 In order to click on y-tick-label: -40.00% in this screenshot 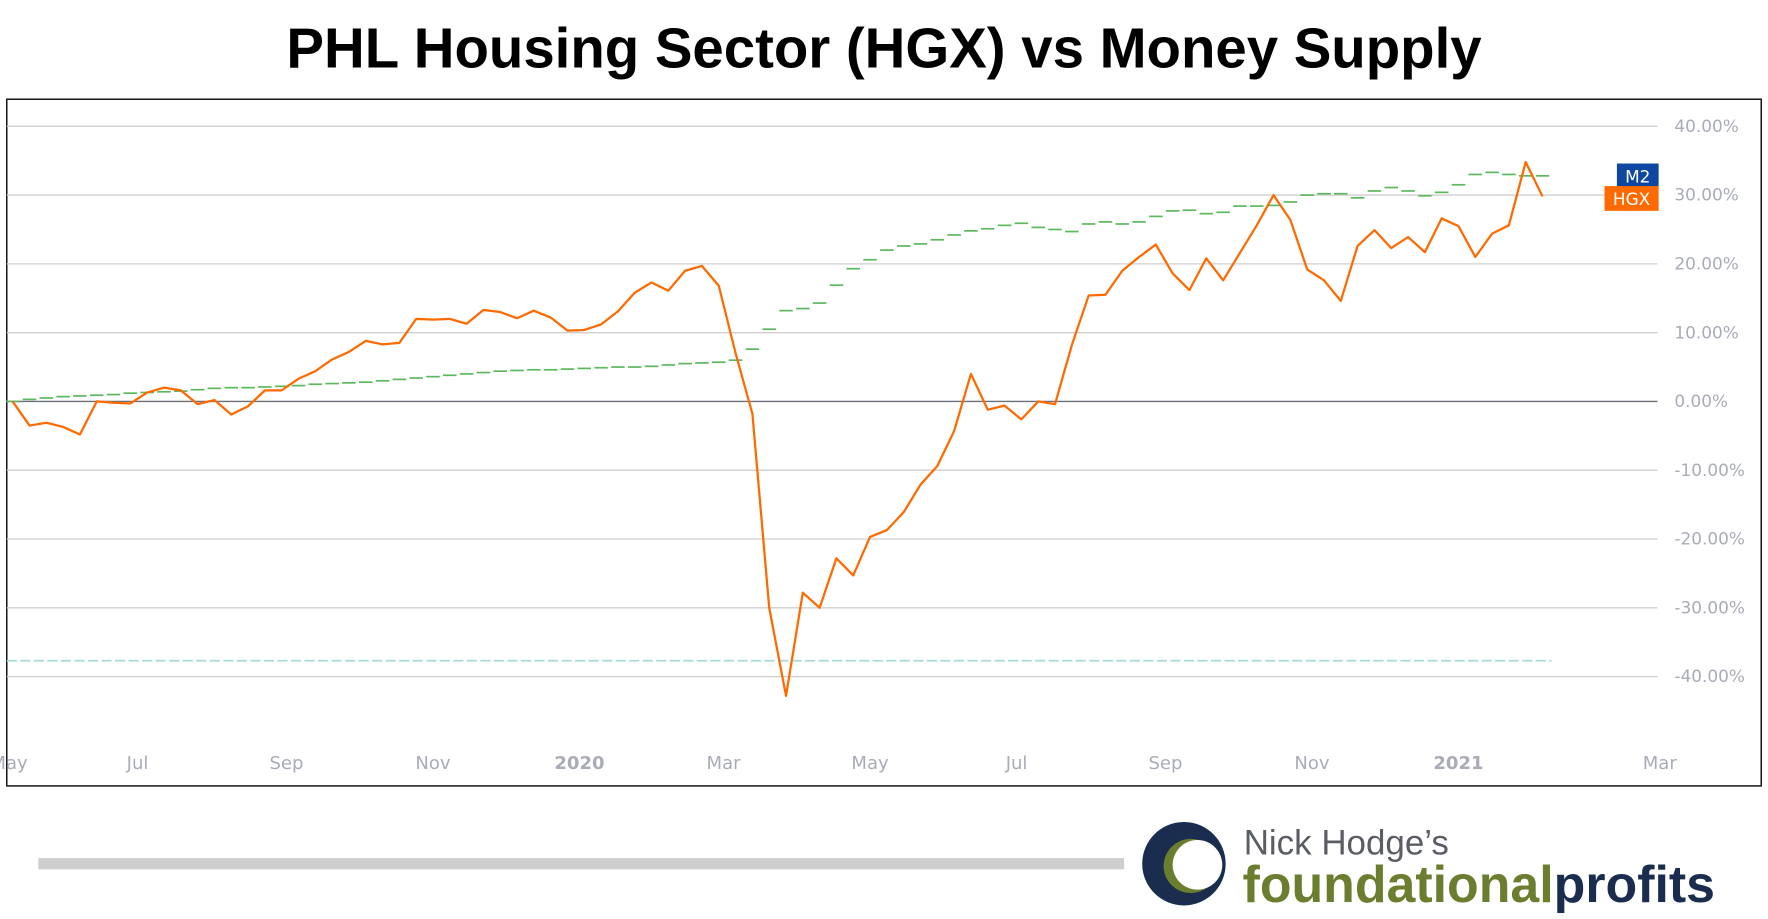, I will do `click(1709, 676)`.